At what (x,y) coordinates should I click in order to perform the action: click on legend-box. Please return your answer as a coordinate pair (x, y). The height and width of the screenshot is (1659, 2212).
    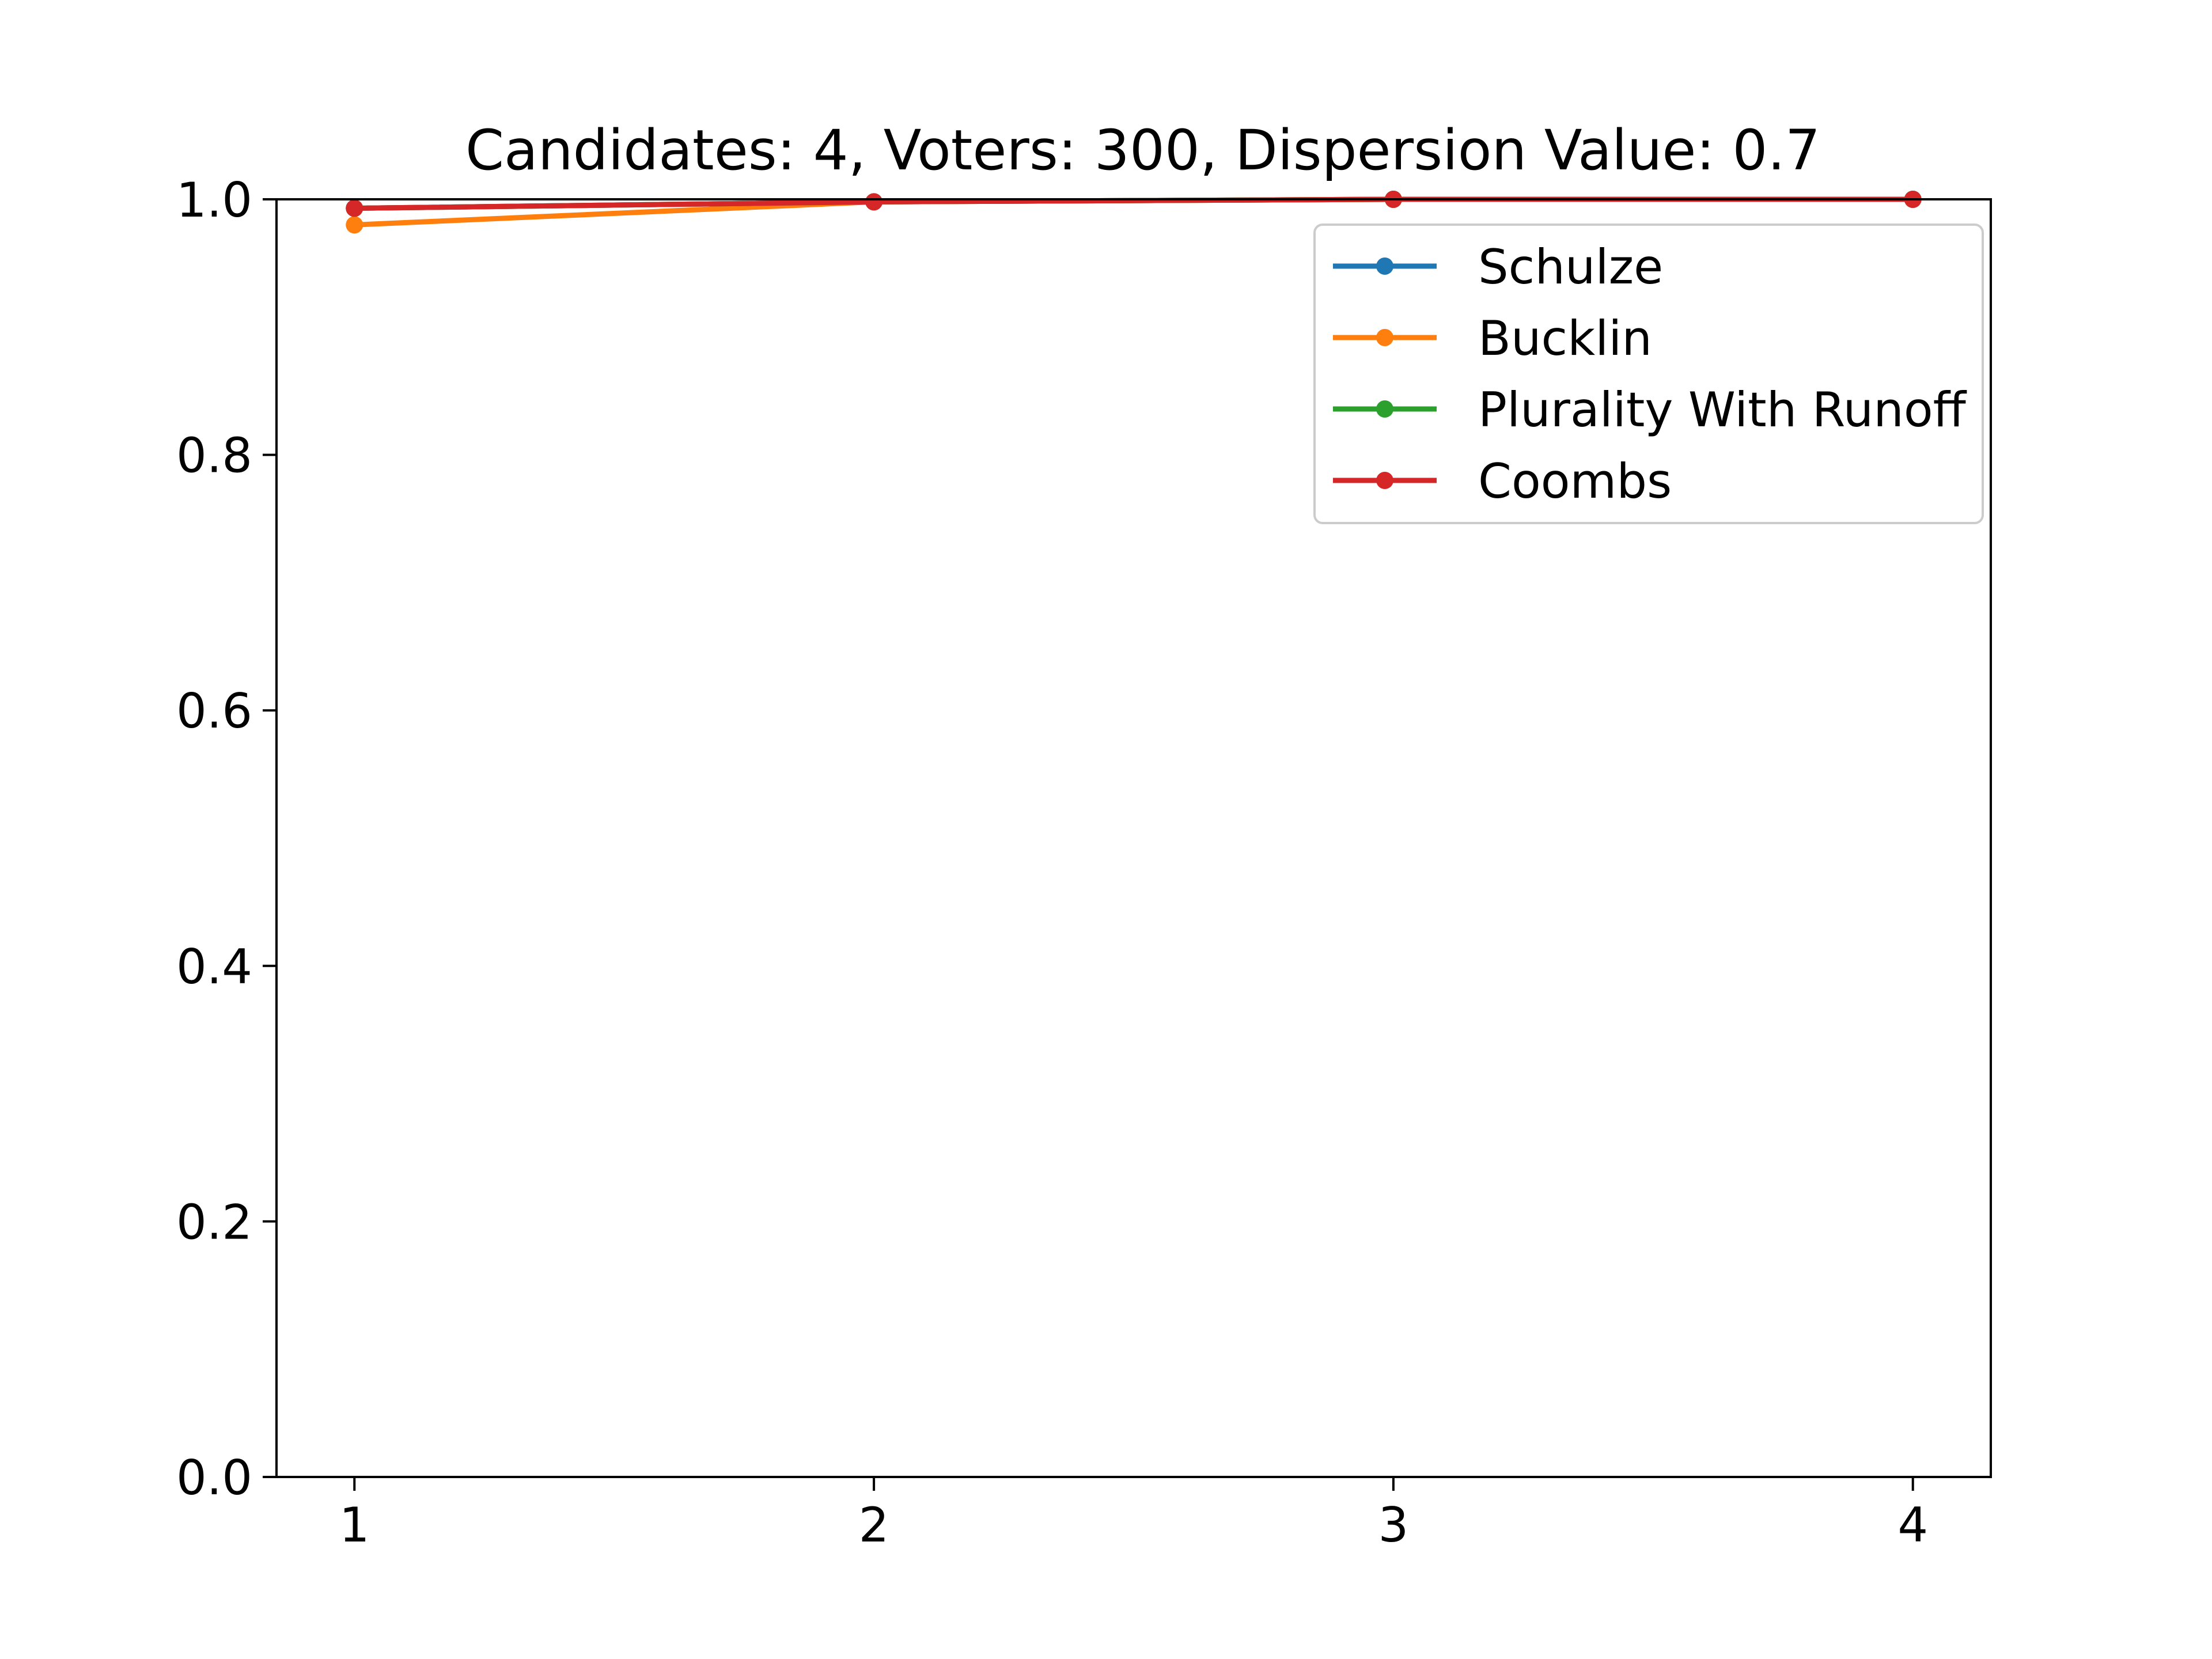
    Looking at the image, I should click on (1648, 374).